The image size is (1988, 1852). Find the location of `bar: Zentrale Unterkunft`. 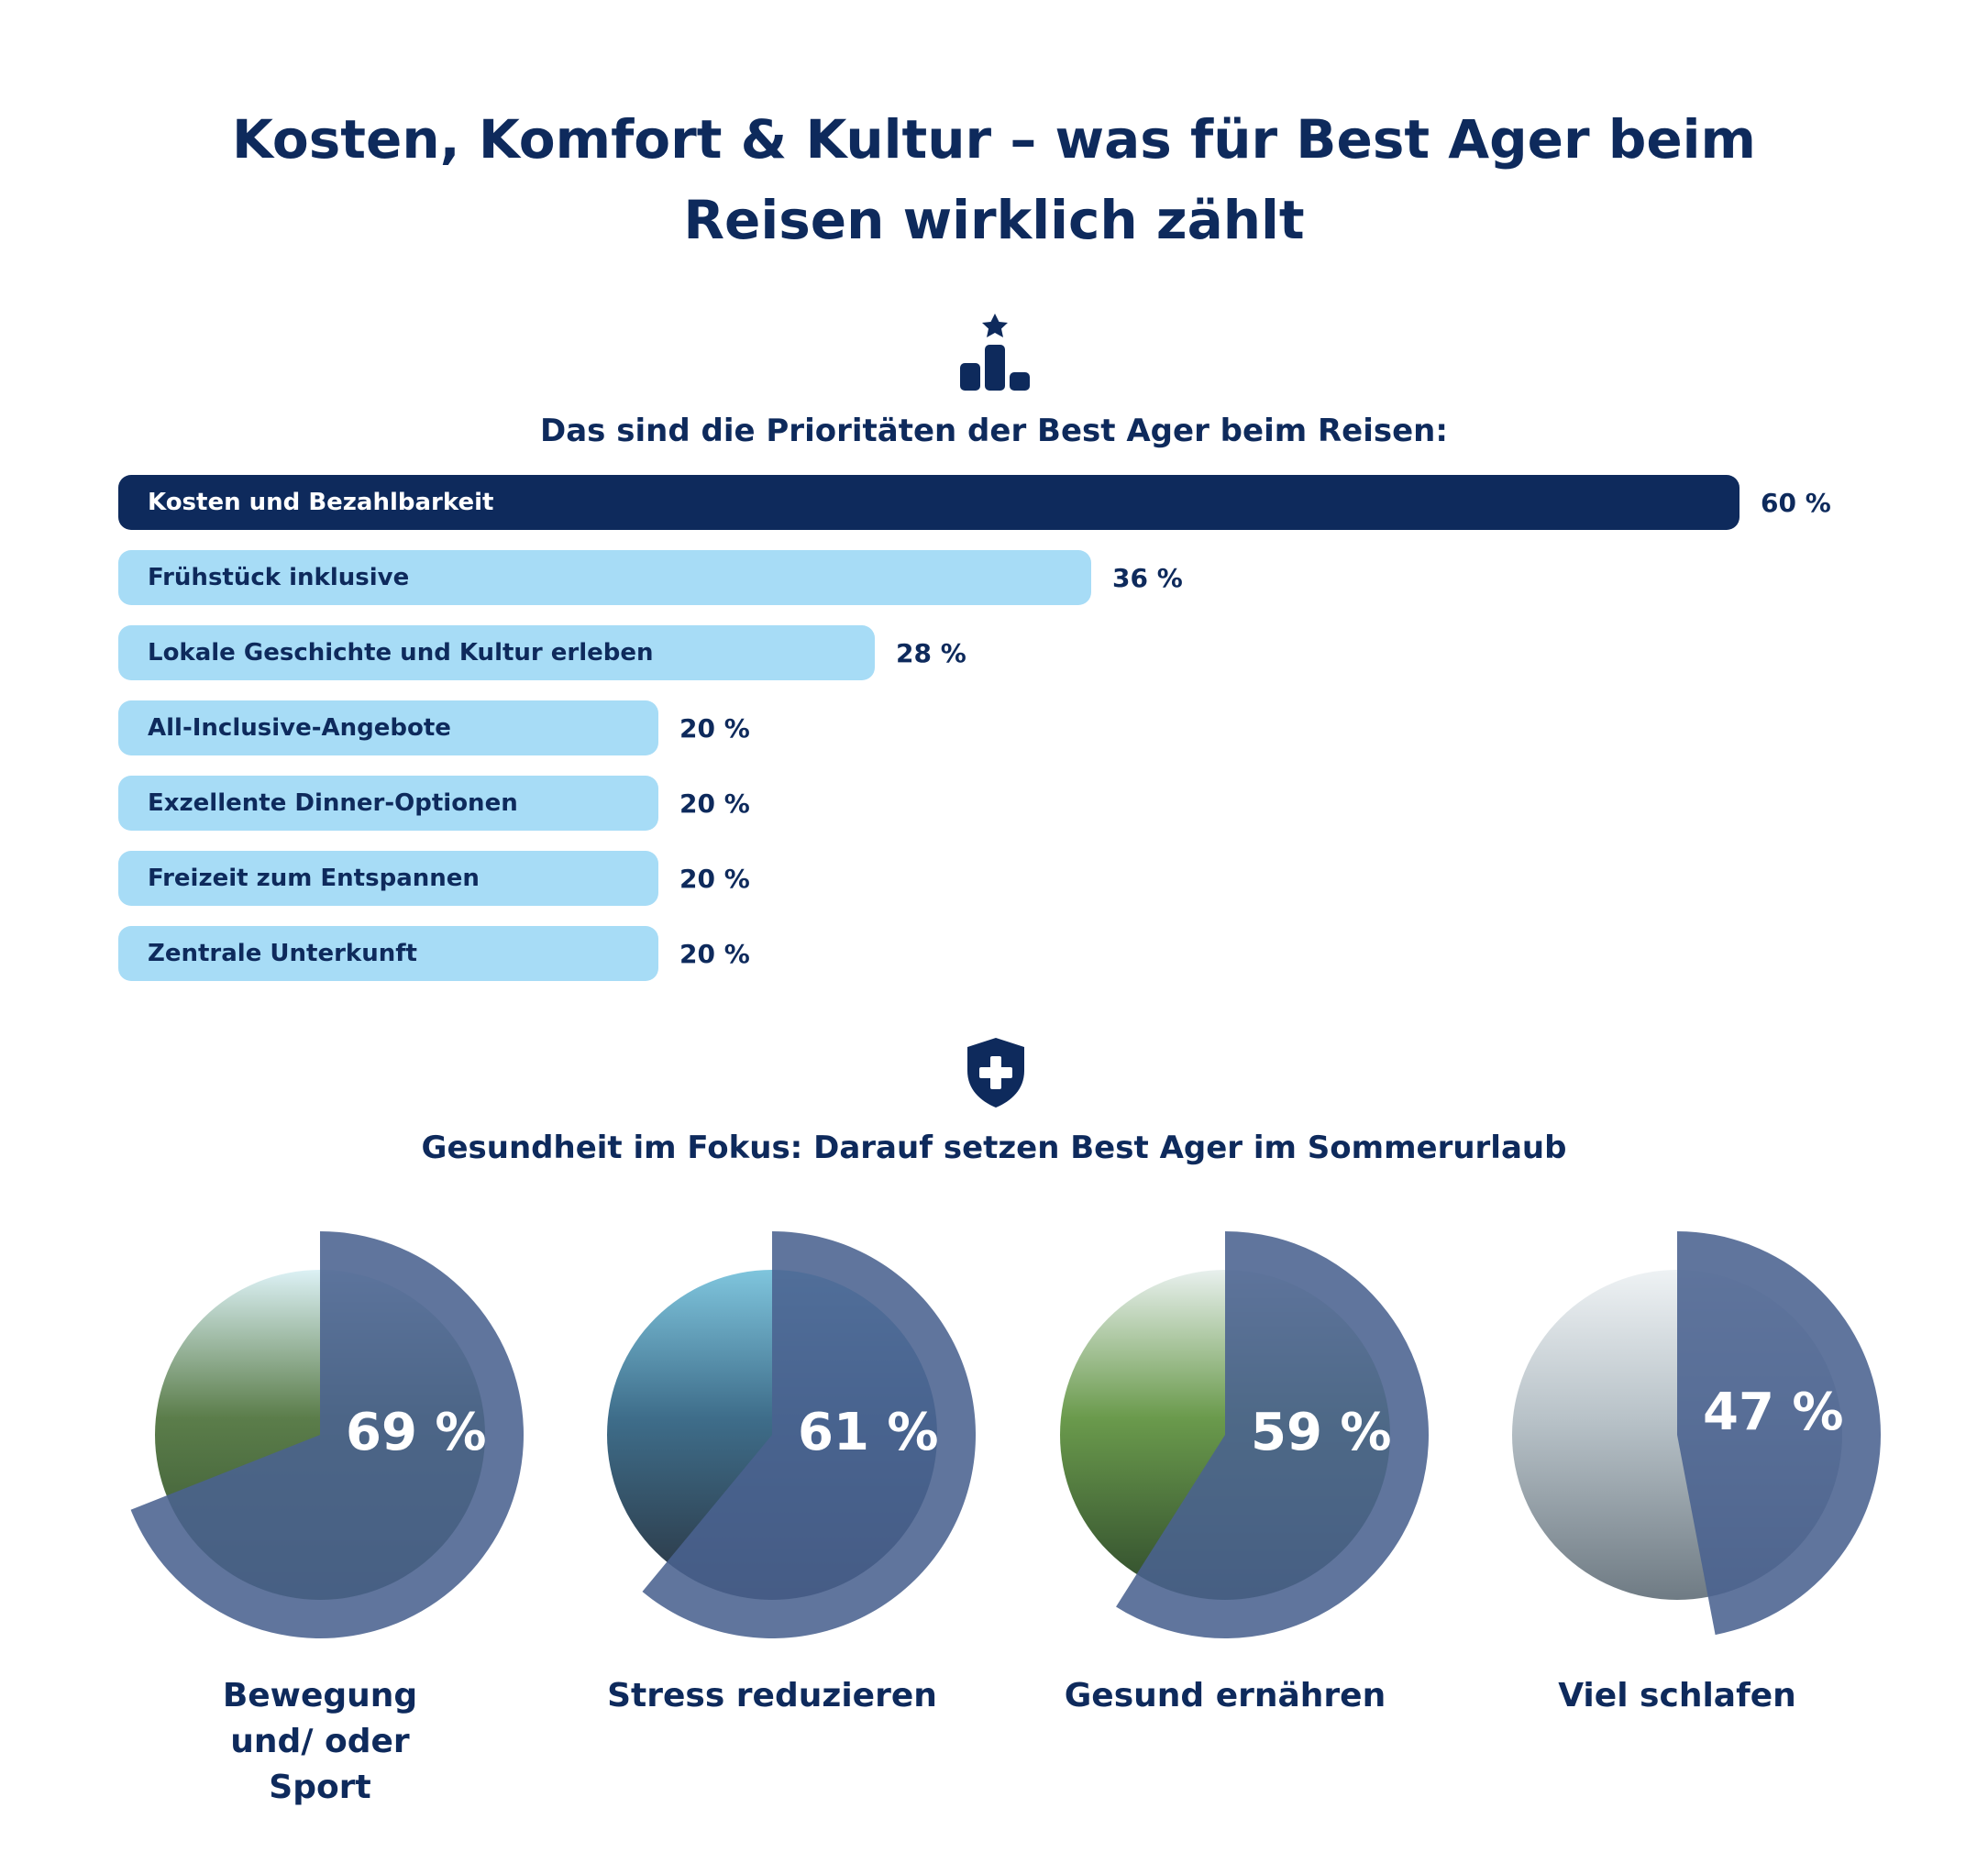

bar: Zentrale Unterkunft is located at coordinates (388, 954).